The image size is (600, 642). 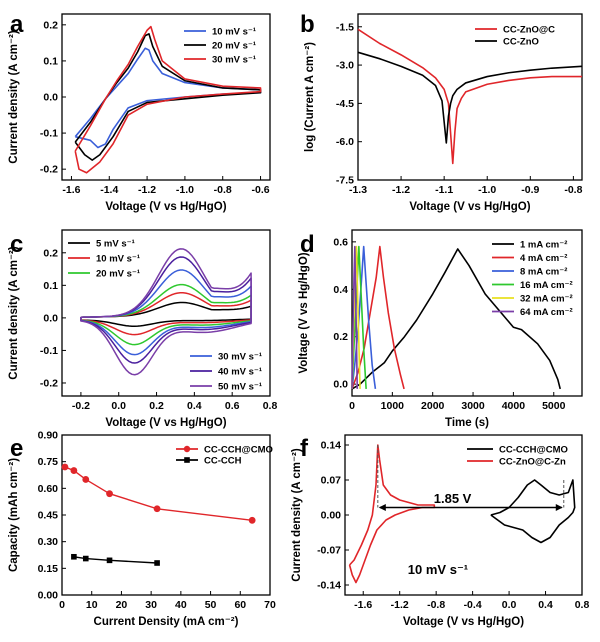 What do you see at coordinates (393, 406) in the screenshot?
I see `x-tick-label: 1000` at bounding box center [393, 406].